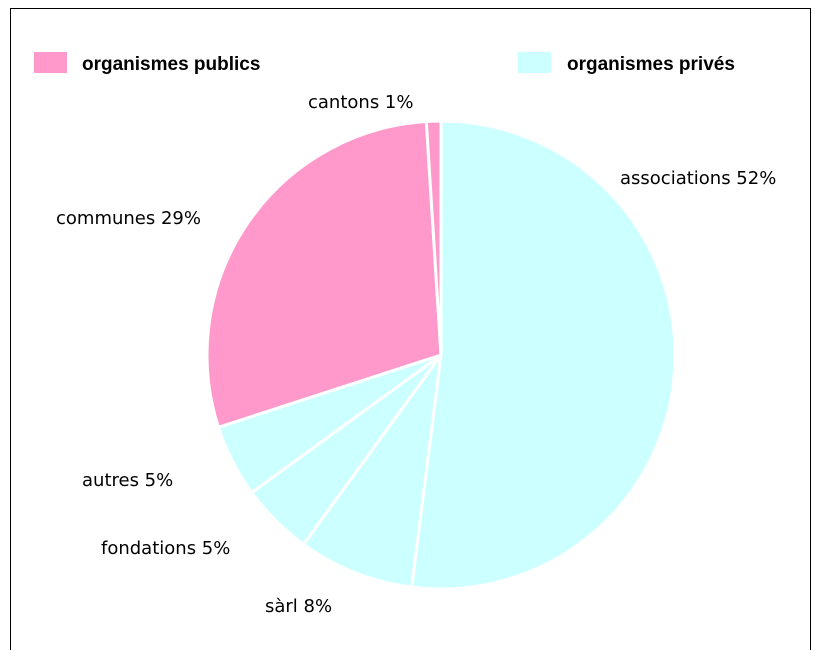 The width and height of the screenshot is (821, 650). Describe the element at coordinates (128, 218) in the screenshot. I see `slice-label-communes: communes 29%` at that location.